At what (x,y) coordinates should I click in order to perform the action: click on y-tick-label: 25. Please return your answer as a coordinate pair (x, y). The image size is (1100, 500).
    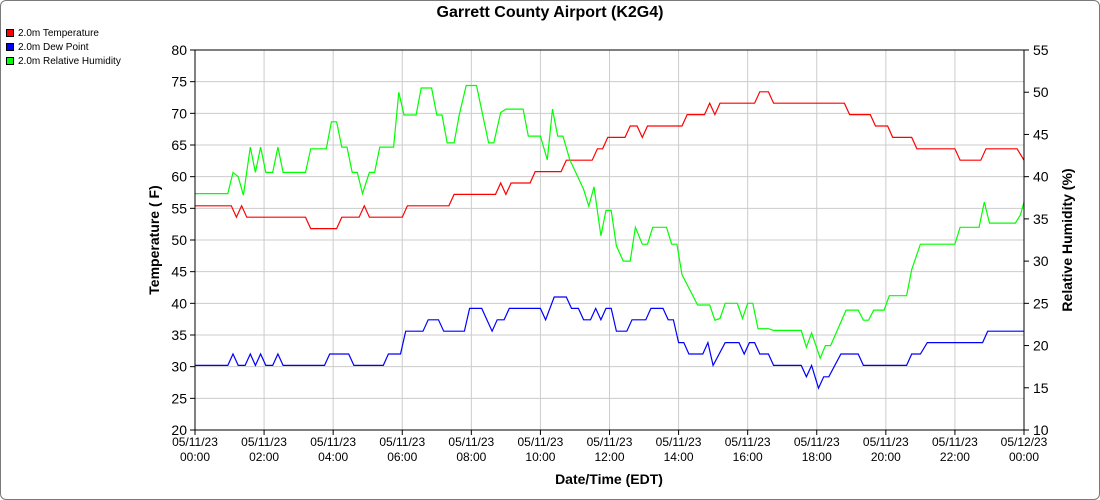
    Looking at the image, I should click on (179, 398).